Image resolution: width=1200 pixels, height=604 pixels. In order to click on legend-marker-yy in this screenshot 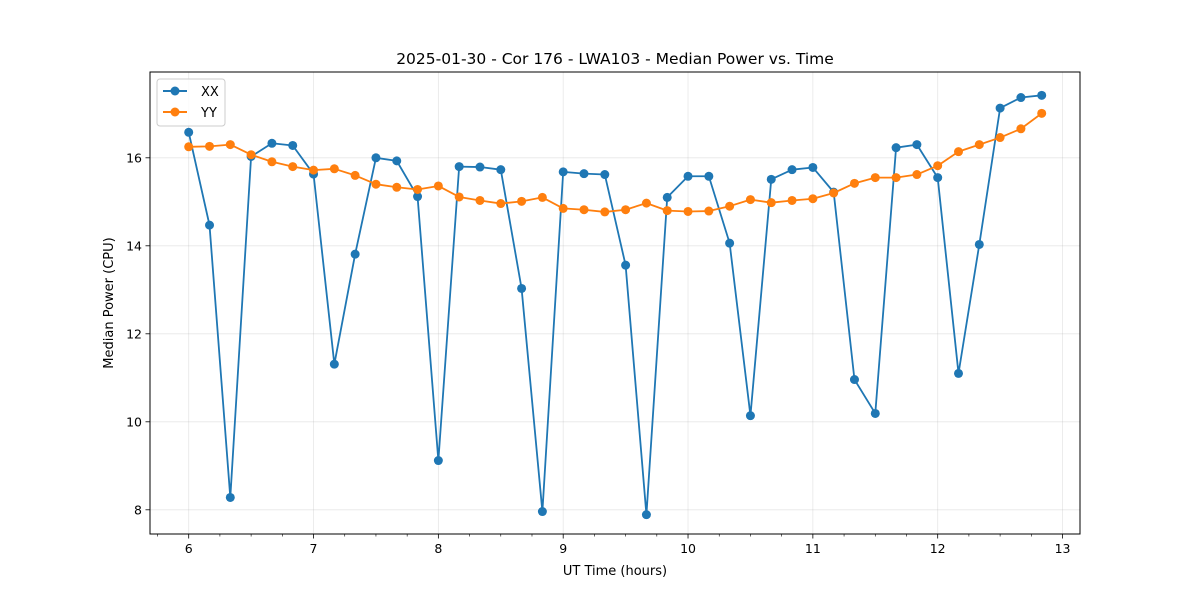, I will do `click(175, 112)`.